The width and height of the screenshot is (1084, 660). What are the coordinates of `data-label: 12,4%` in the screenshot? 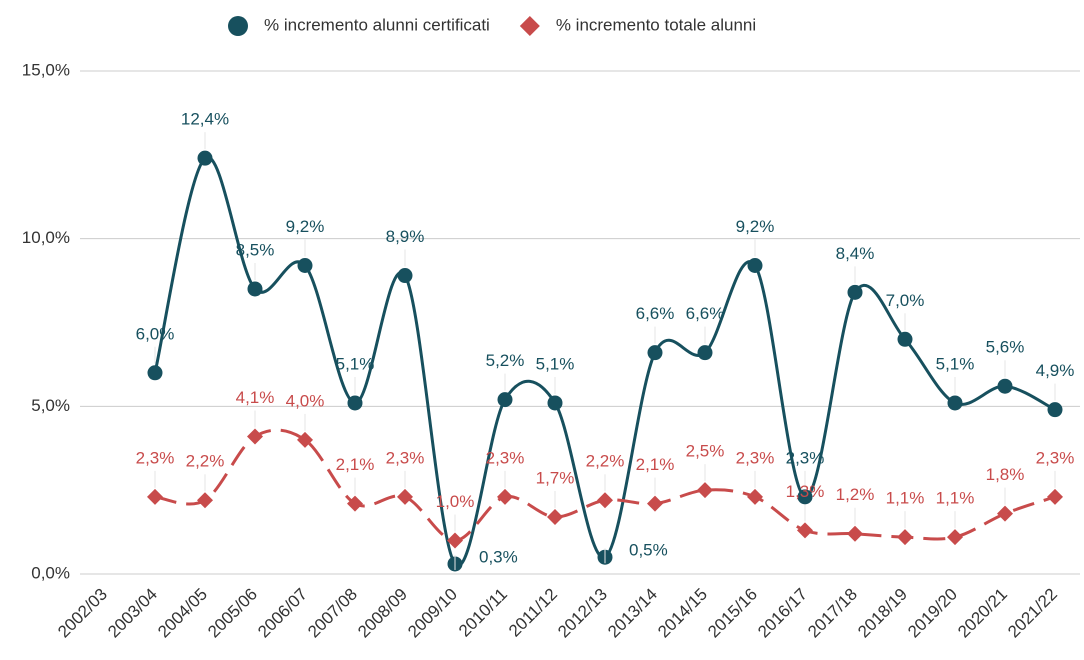 It's located at (205, 119).